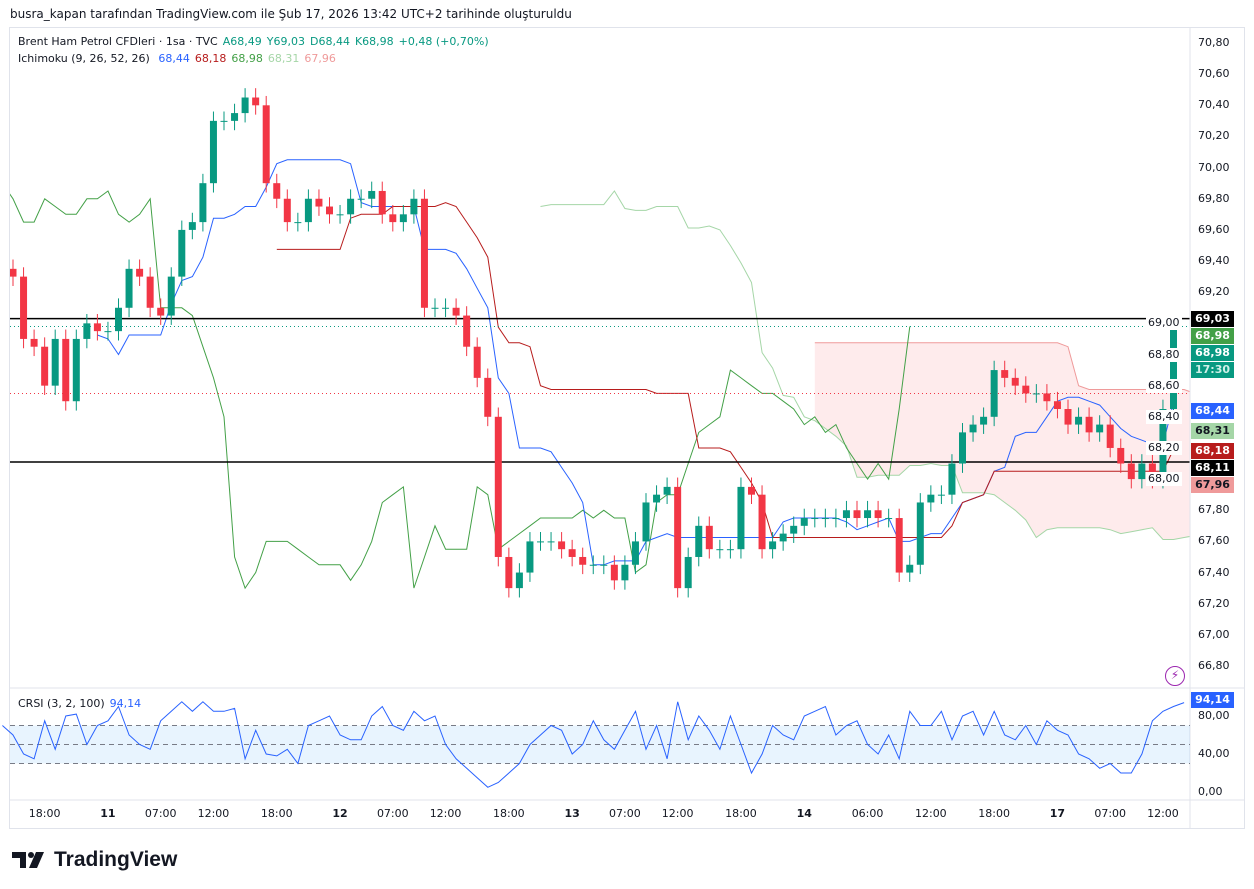 The image size is (1254, 889). I want to click on price-tick: 67,40, so click(1214, 572).